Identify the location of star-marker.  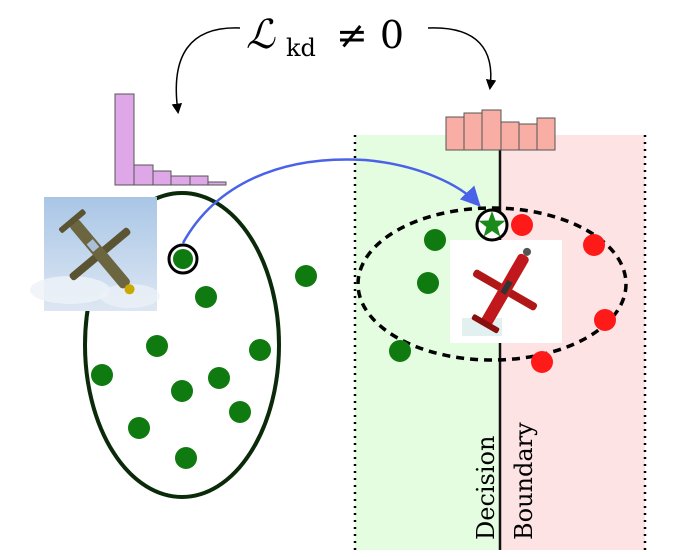
(492, 225).